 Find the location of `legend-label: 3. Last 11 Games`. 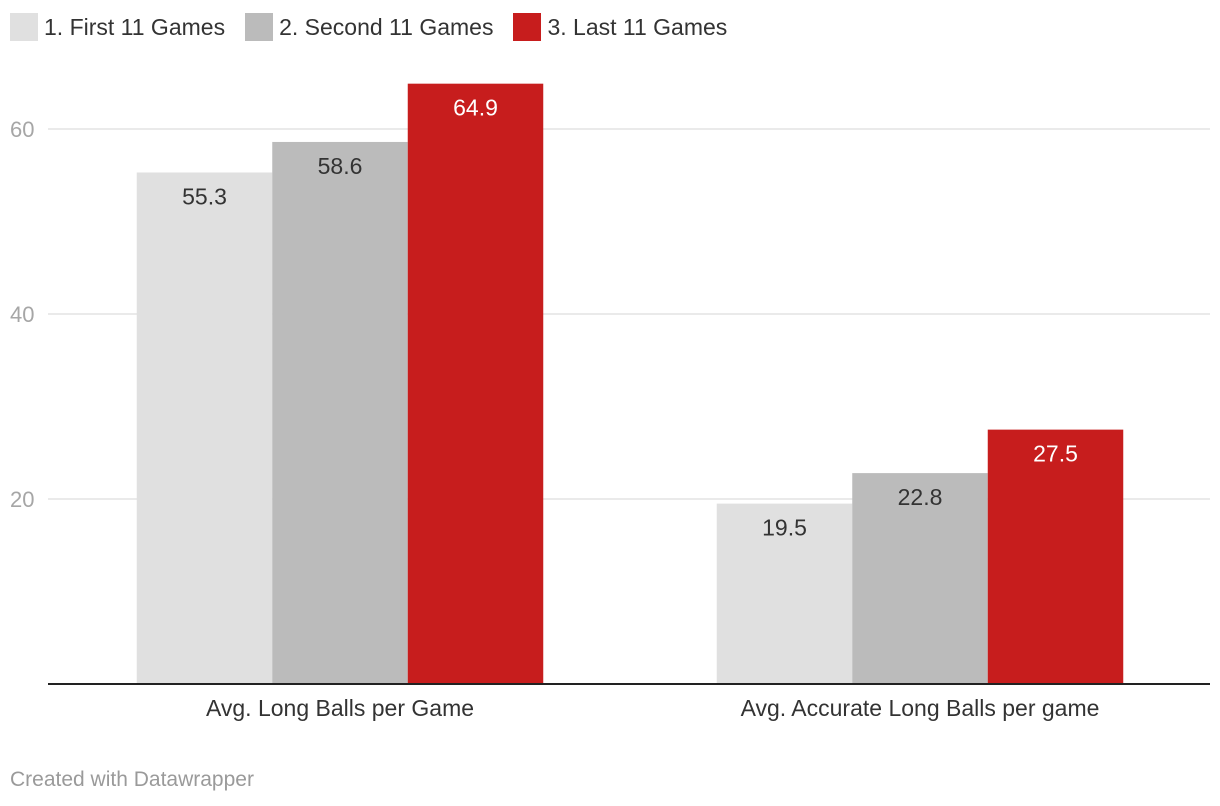

legend-label: 3. Last 11 Games is located at coordinates (637, 26).